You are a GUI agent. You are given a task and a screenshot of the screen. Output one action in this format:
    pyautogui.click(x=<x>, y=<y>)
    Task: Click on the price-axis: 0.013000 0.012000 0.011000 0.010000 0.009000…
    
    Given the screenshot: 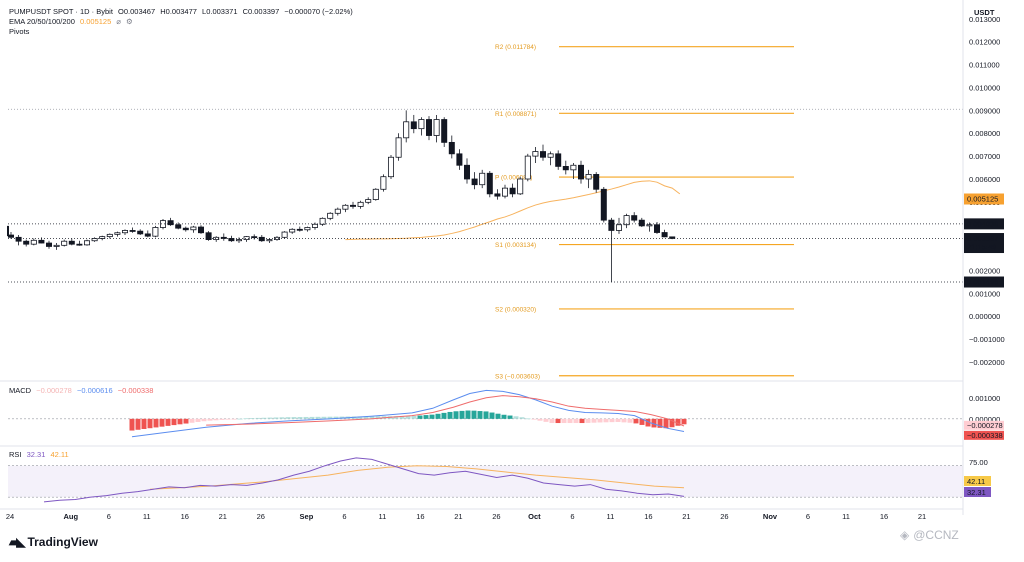 What is the action you would take?
    pyautogui.click(x=983, y=257)
    